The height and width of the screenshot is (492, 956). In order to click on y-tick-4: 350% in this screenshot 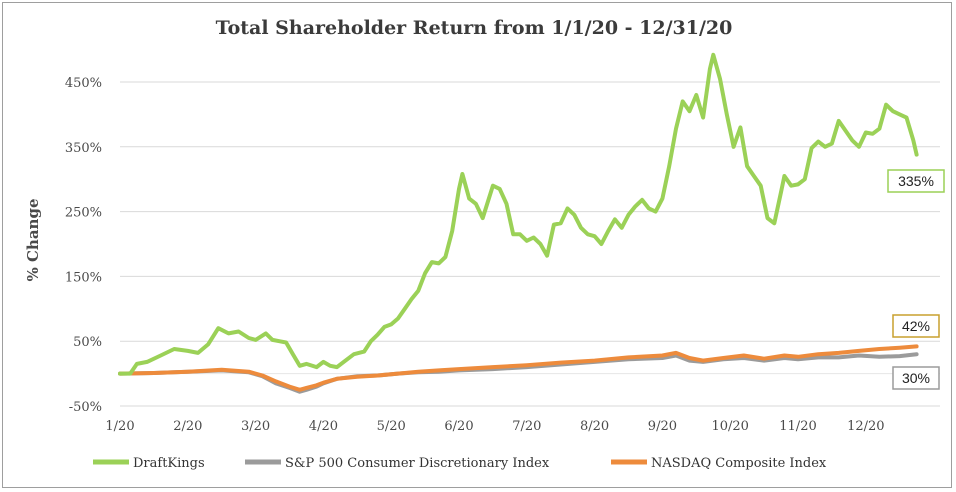, I will do `click(83, 148)`.